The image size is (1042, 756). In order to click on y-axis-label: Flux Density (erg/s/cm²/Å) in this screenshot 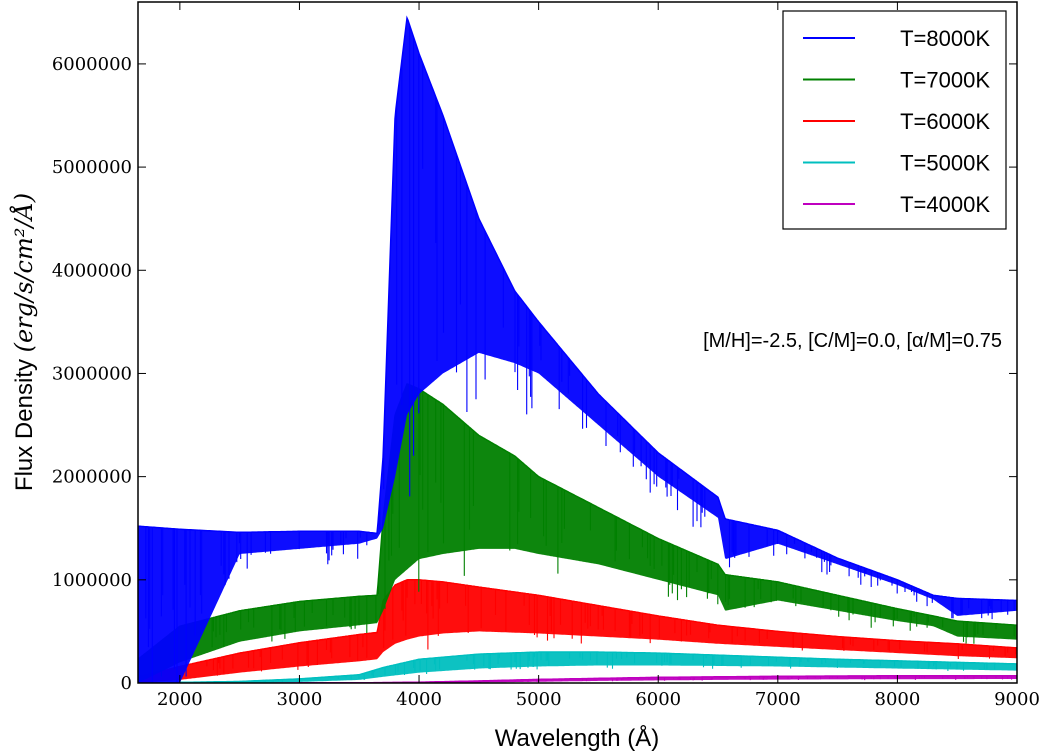, I will do `click(23, 342)`.